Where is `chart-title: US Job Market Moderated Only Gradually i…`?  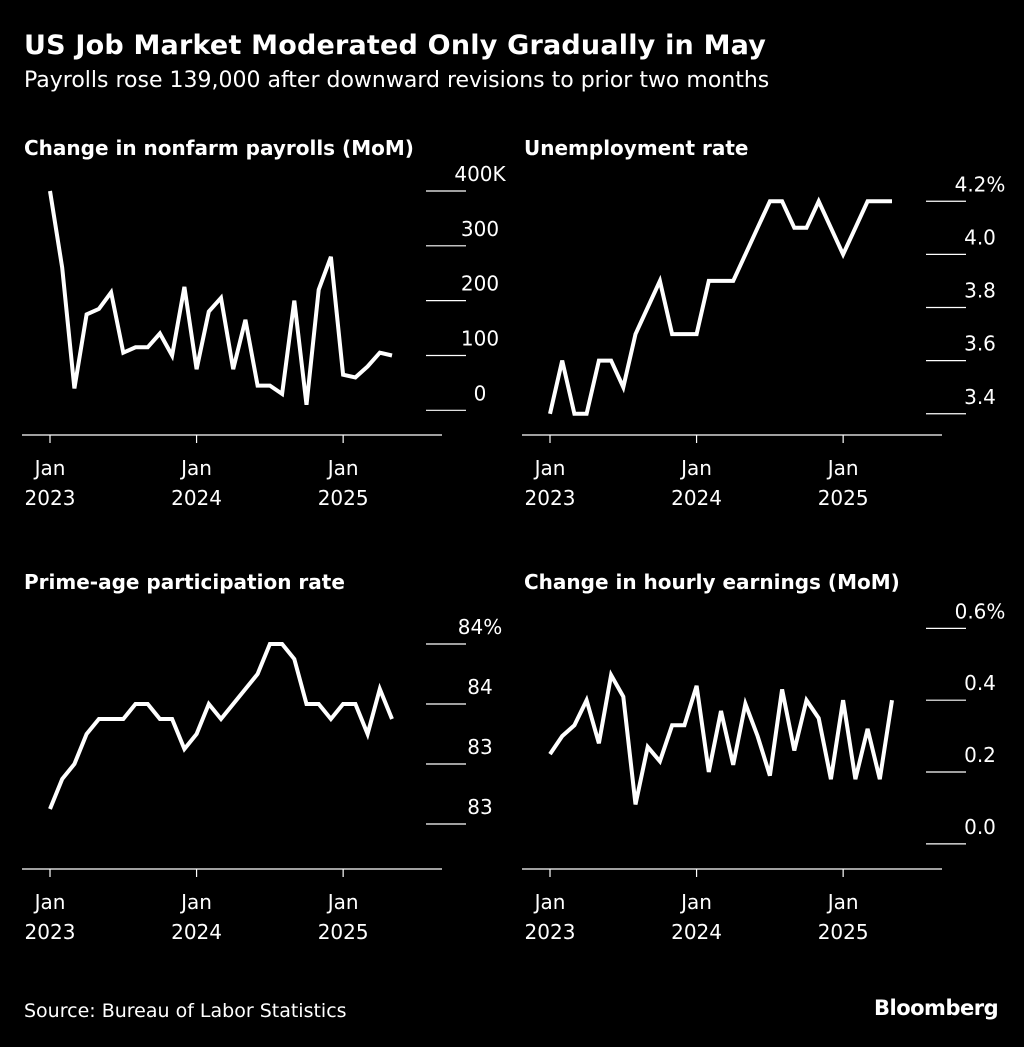
chart-title: US Job Market Moderated Only Gradually i… is located at coordinates (395, 45).